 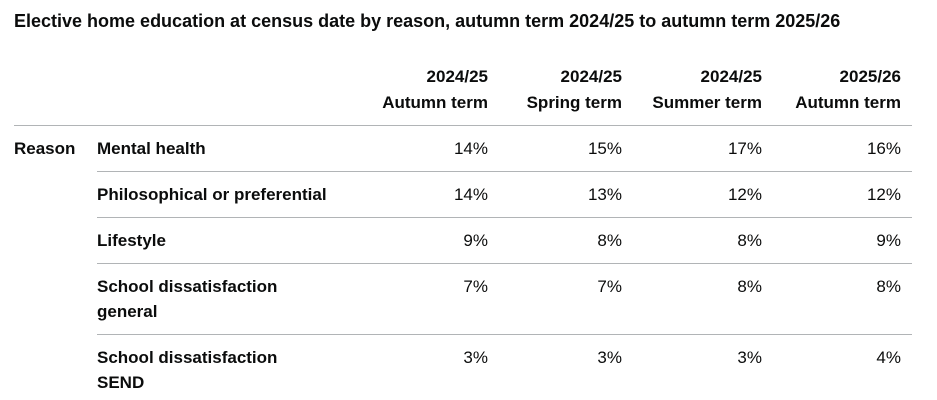 What do you see at coordinates (45, 148) in the screenshot?
I see `row-group-label: Reason` at bounding box center [45, 148].